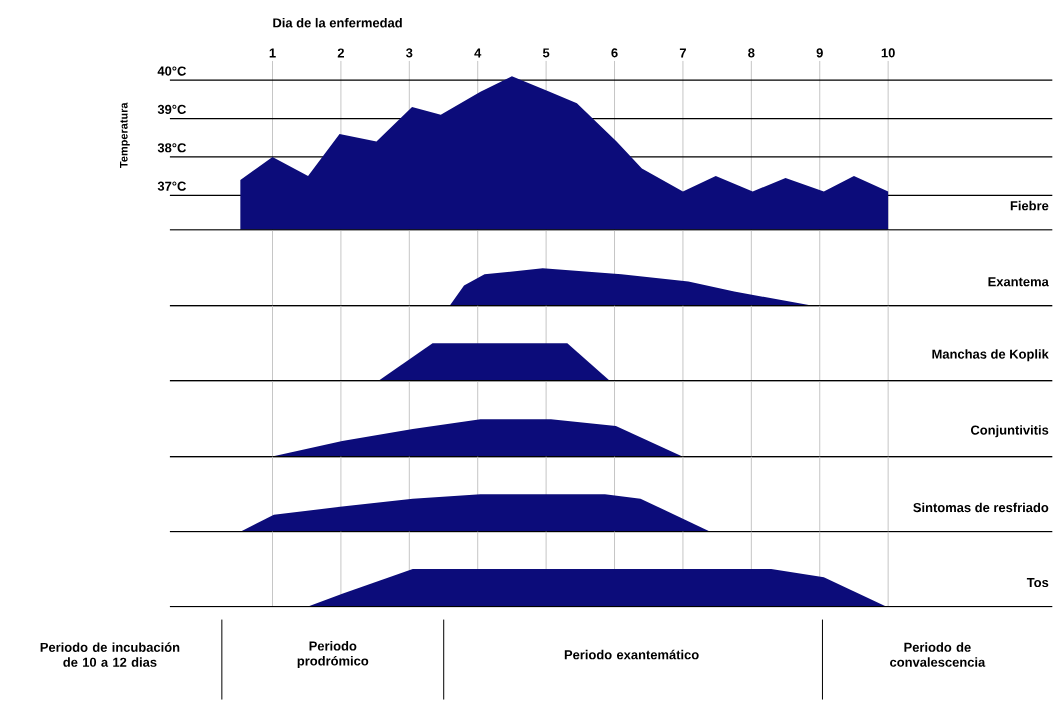  Describe the element at coordinates (171, 110) in the screenshot. I see `y-tick-label: 39°C` at that location.